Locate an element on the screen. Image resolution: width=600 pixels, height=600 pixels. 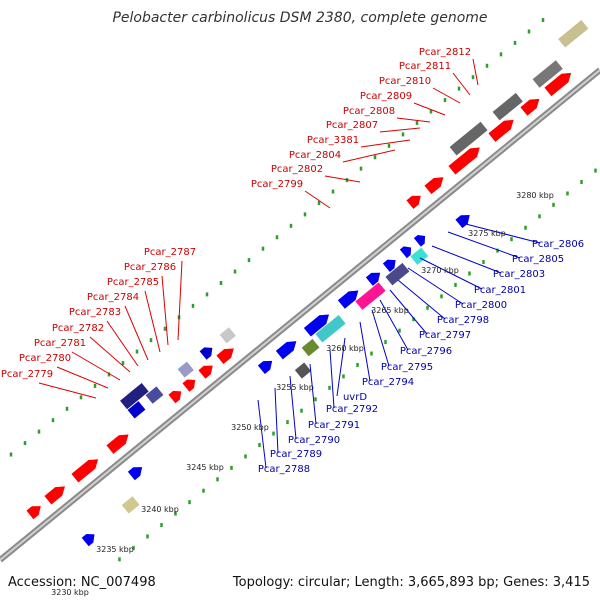
gene-label-bottom: Pcar_2789 is located at coordinates (296, 454).